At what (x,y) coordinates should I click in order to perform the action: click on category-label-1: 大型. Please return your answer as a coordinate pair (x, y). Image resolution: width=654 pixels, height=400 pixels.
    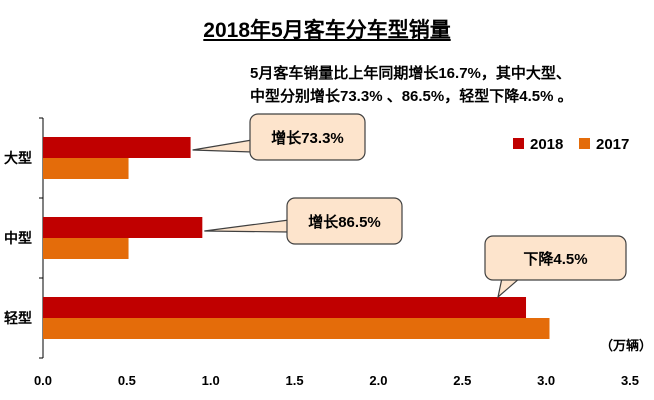
    Looking at the image, I should click on (18, 158).